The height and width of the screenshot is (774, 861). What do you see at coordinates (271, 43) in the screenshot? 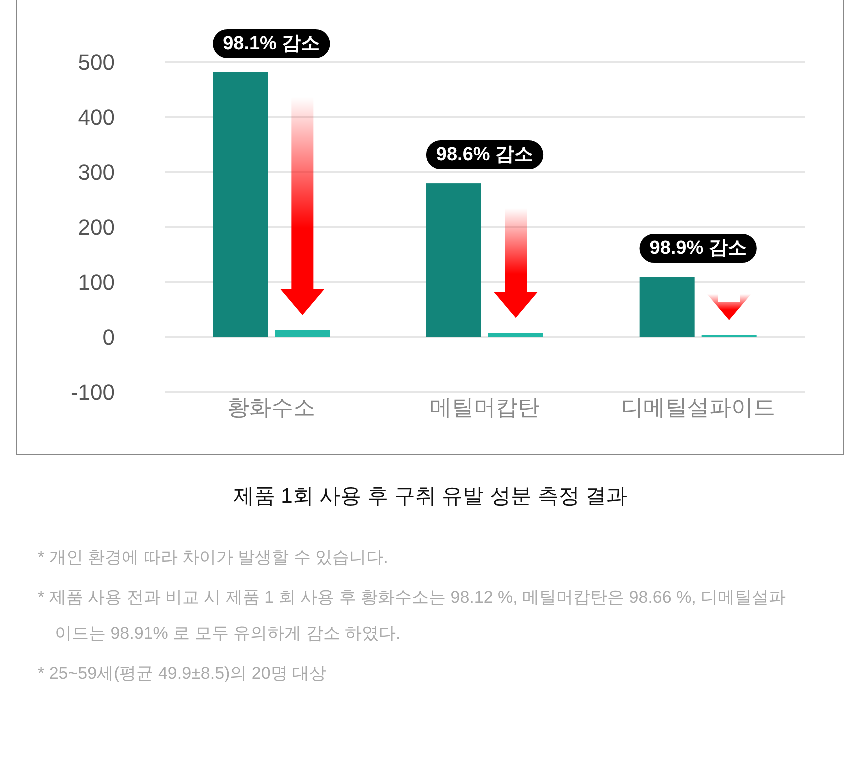
I see `annotation: 98.1% 감소` at bounding box center [271, 43].